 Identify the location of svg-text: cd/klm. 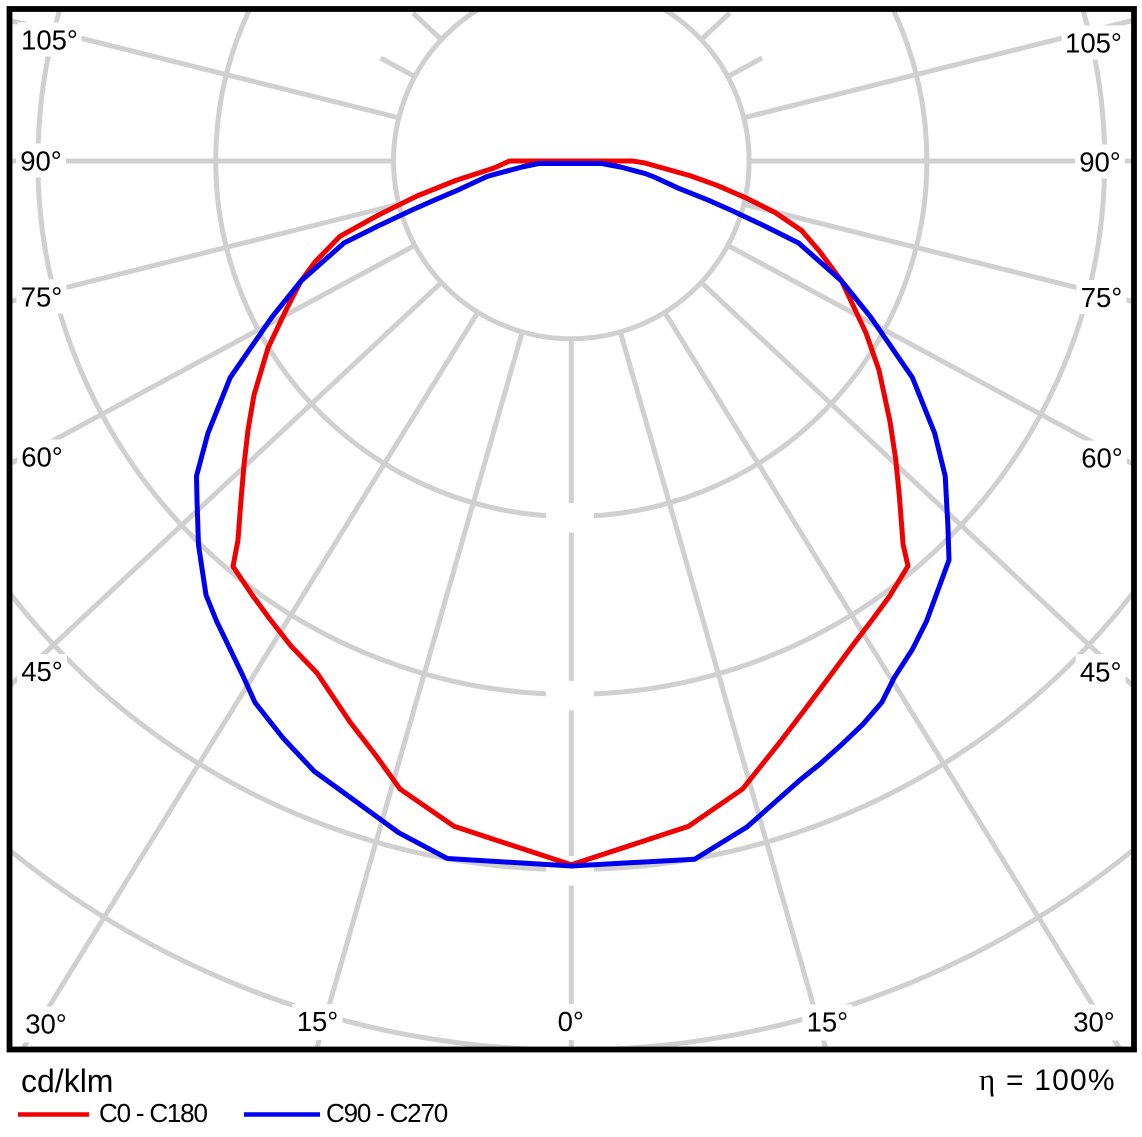
(67, 1081).